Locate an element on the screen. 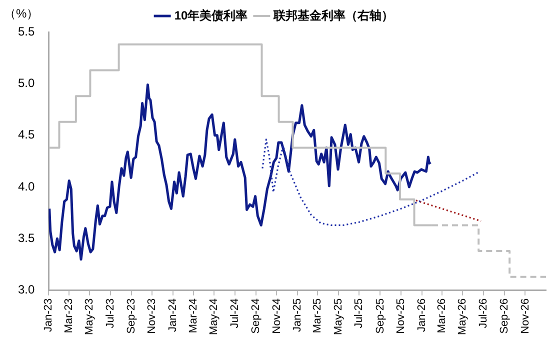 The height and width of the screenshot is (338, 550). x-tick-label: May-24 is located at coordinates (214, 317).